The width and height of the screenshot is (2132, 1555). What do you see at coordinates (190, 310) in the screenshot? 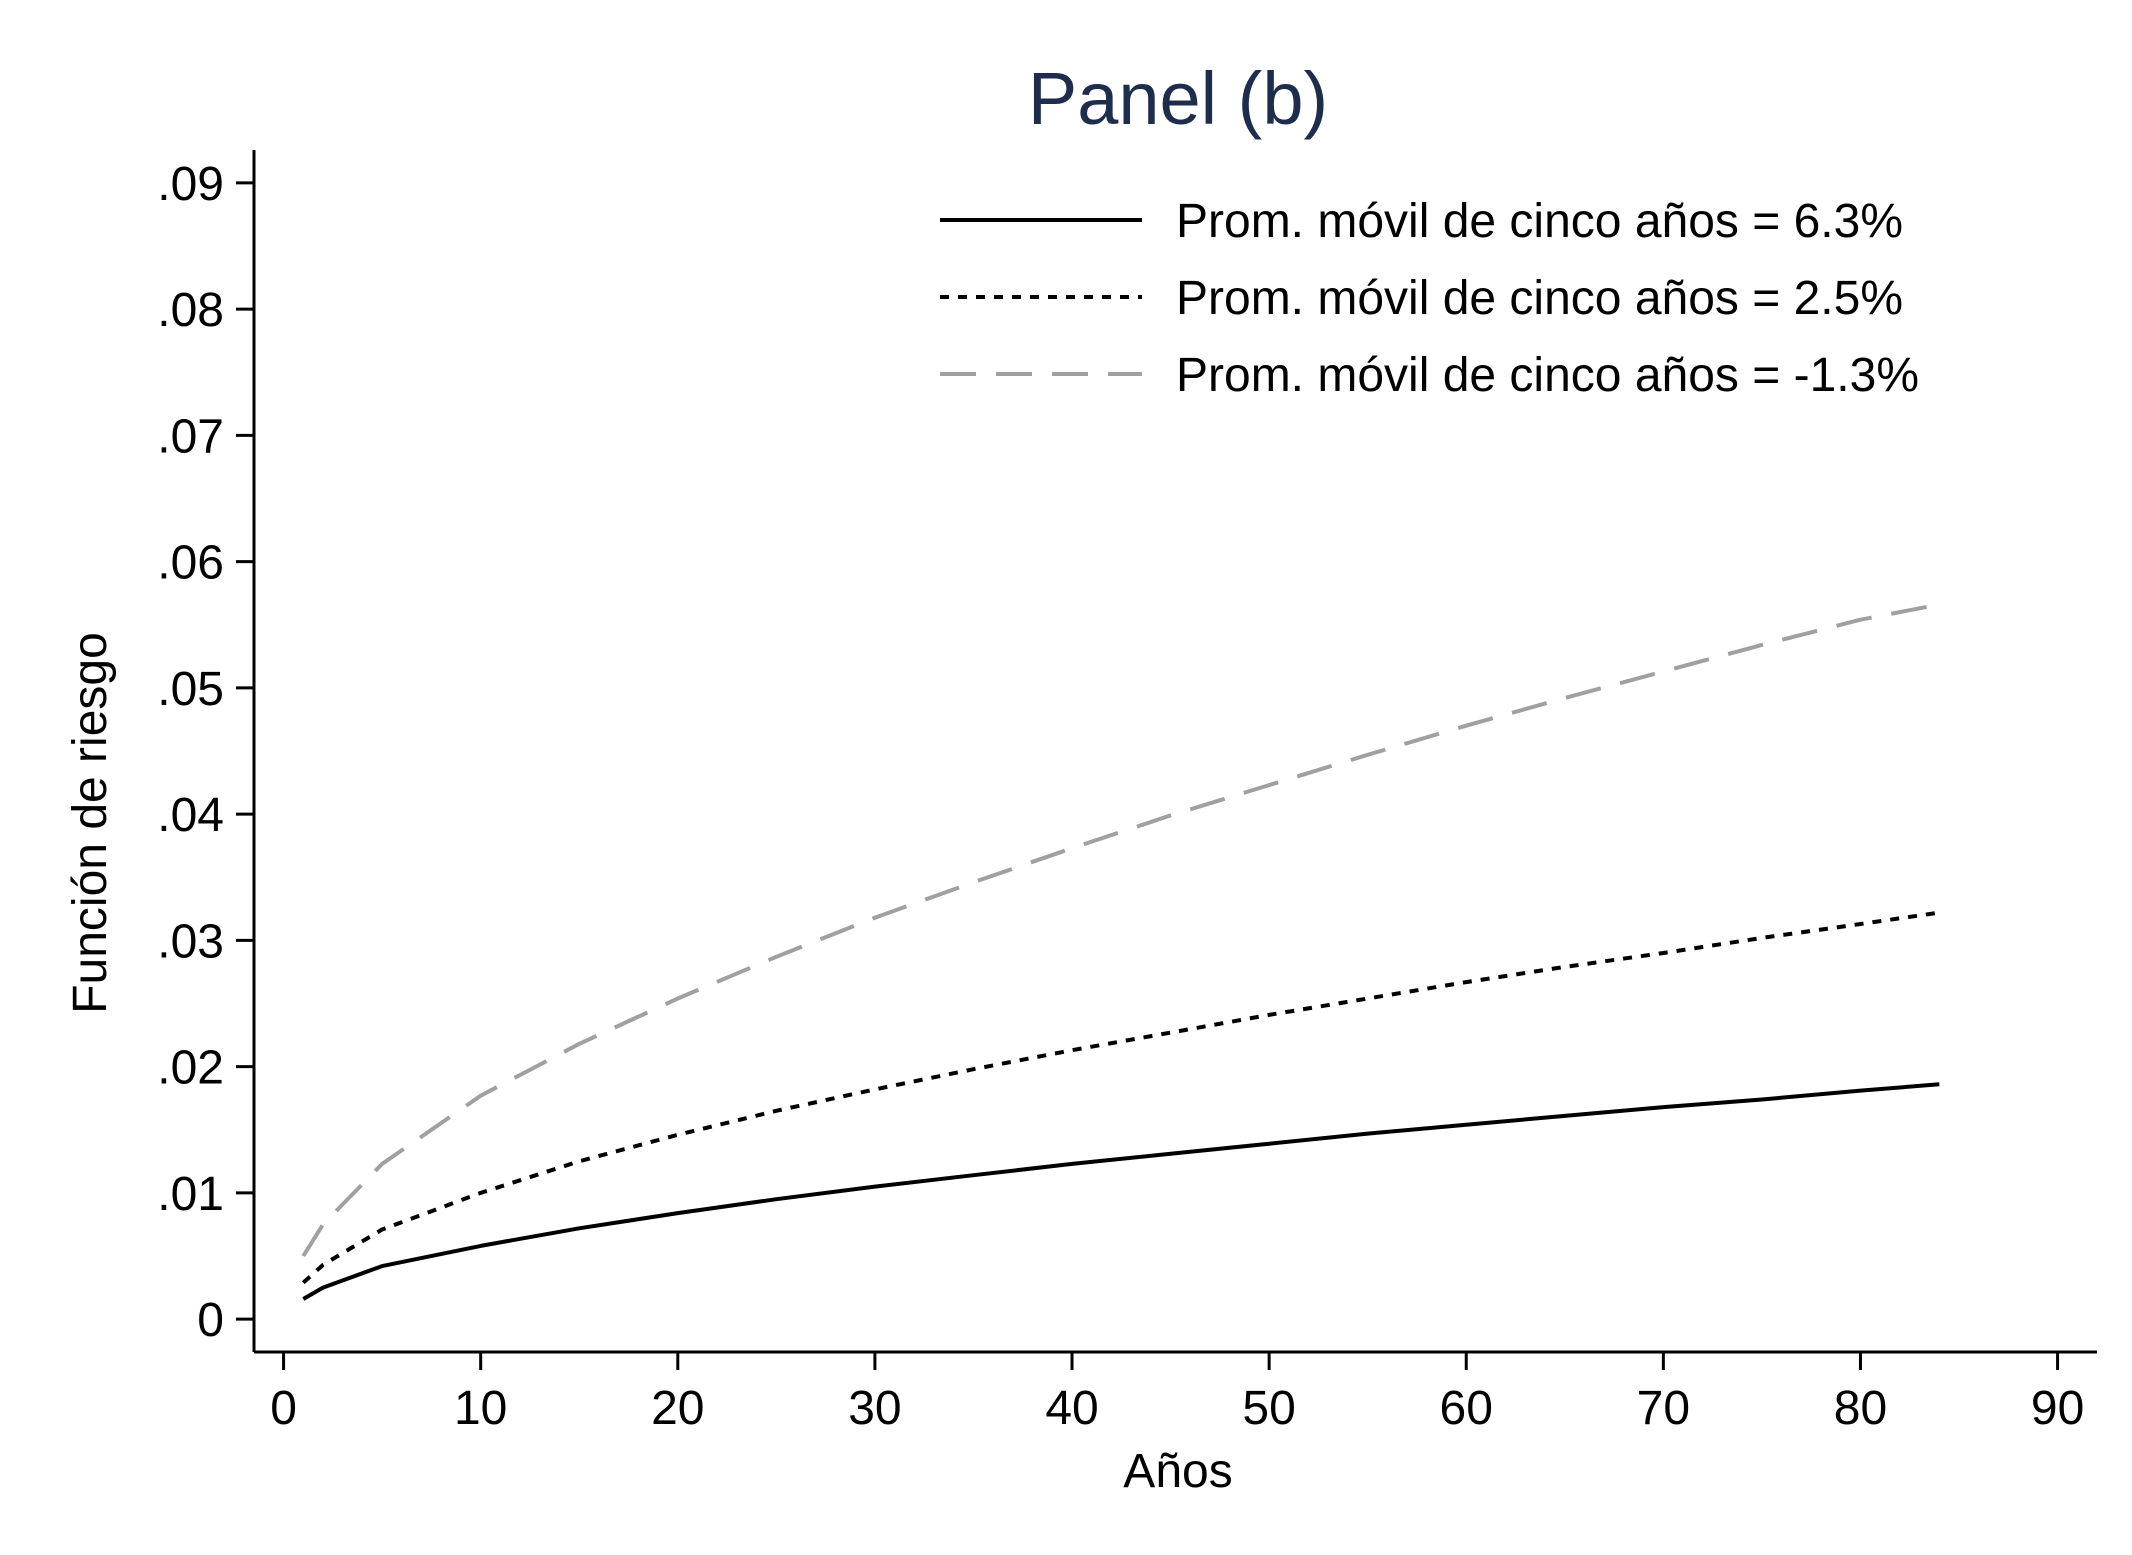
I see `y-tick-label: .08` at bounding box center [190, 310].